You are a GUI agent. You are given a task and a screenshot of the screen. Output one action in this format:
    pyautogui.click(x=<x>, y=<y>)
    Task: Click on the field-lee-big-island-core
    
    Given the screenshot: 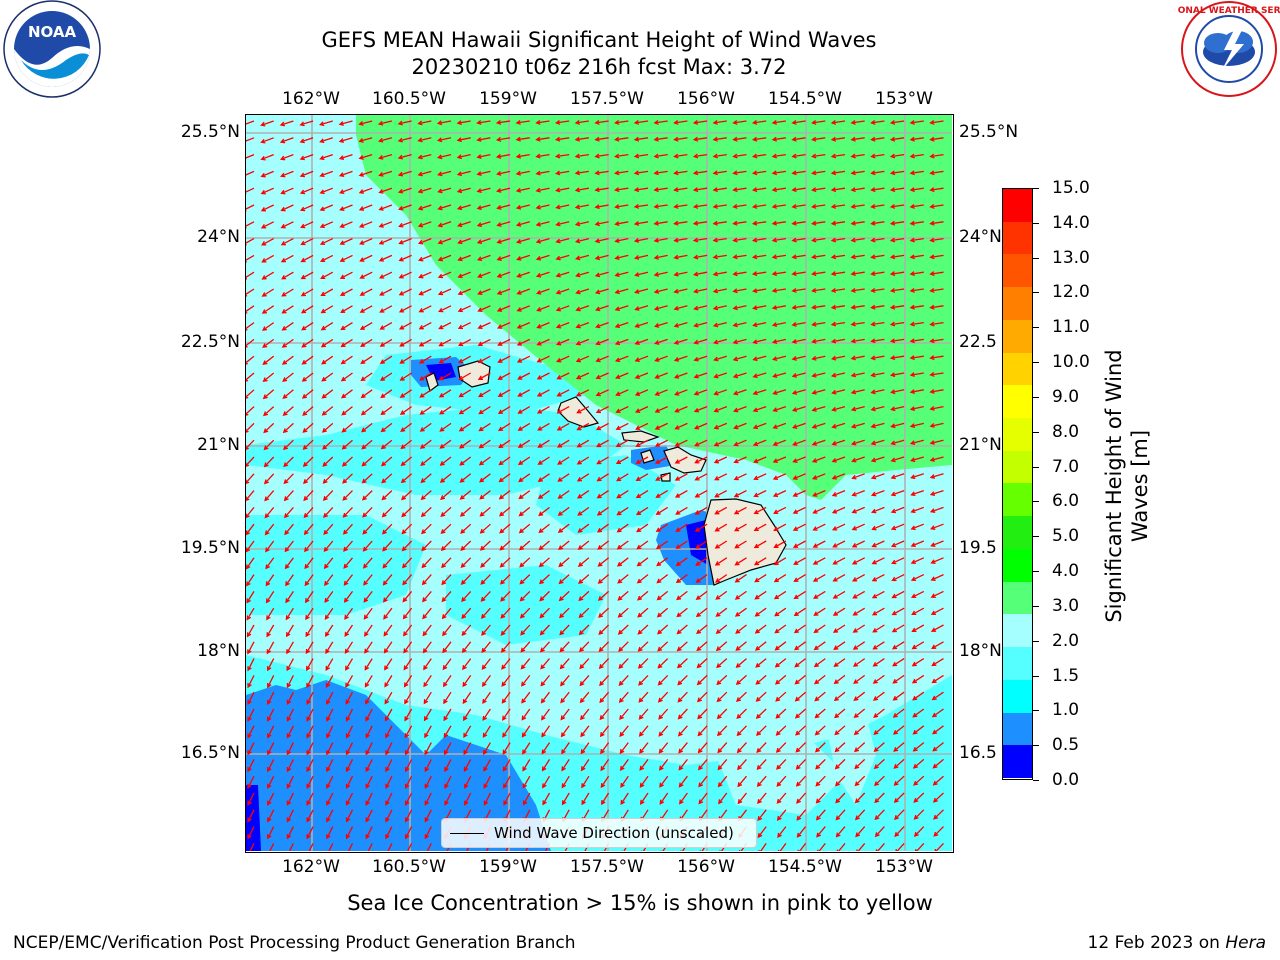 What is the action you would take?
    pyautogui.click(x=697, y=542)
    